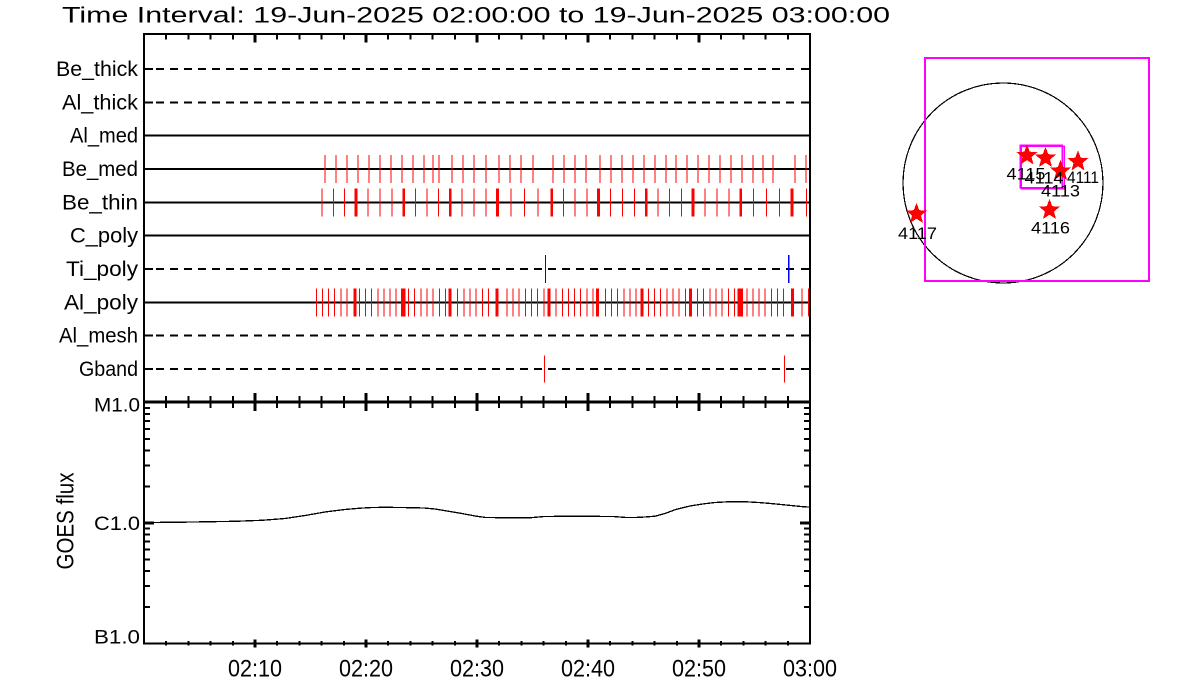  Describe the element at coordinates (917, 233) in the screenshot. I see `svg-text: 4117` at that location.